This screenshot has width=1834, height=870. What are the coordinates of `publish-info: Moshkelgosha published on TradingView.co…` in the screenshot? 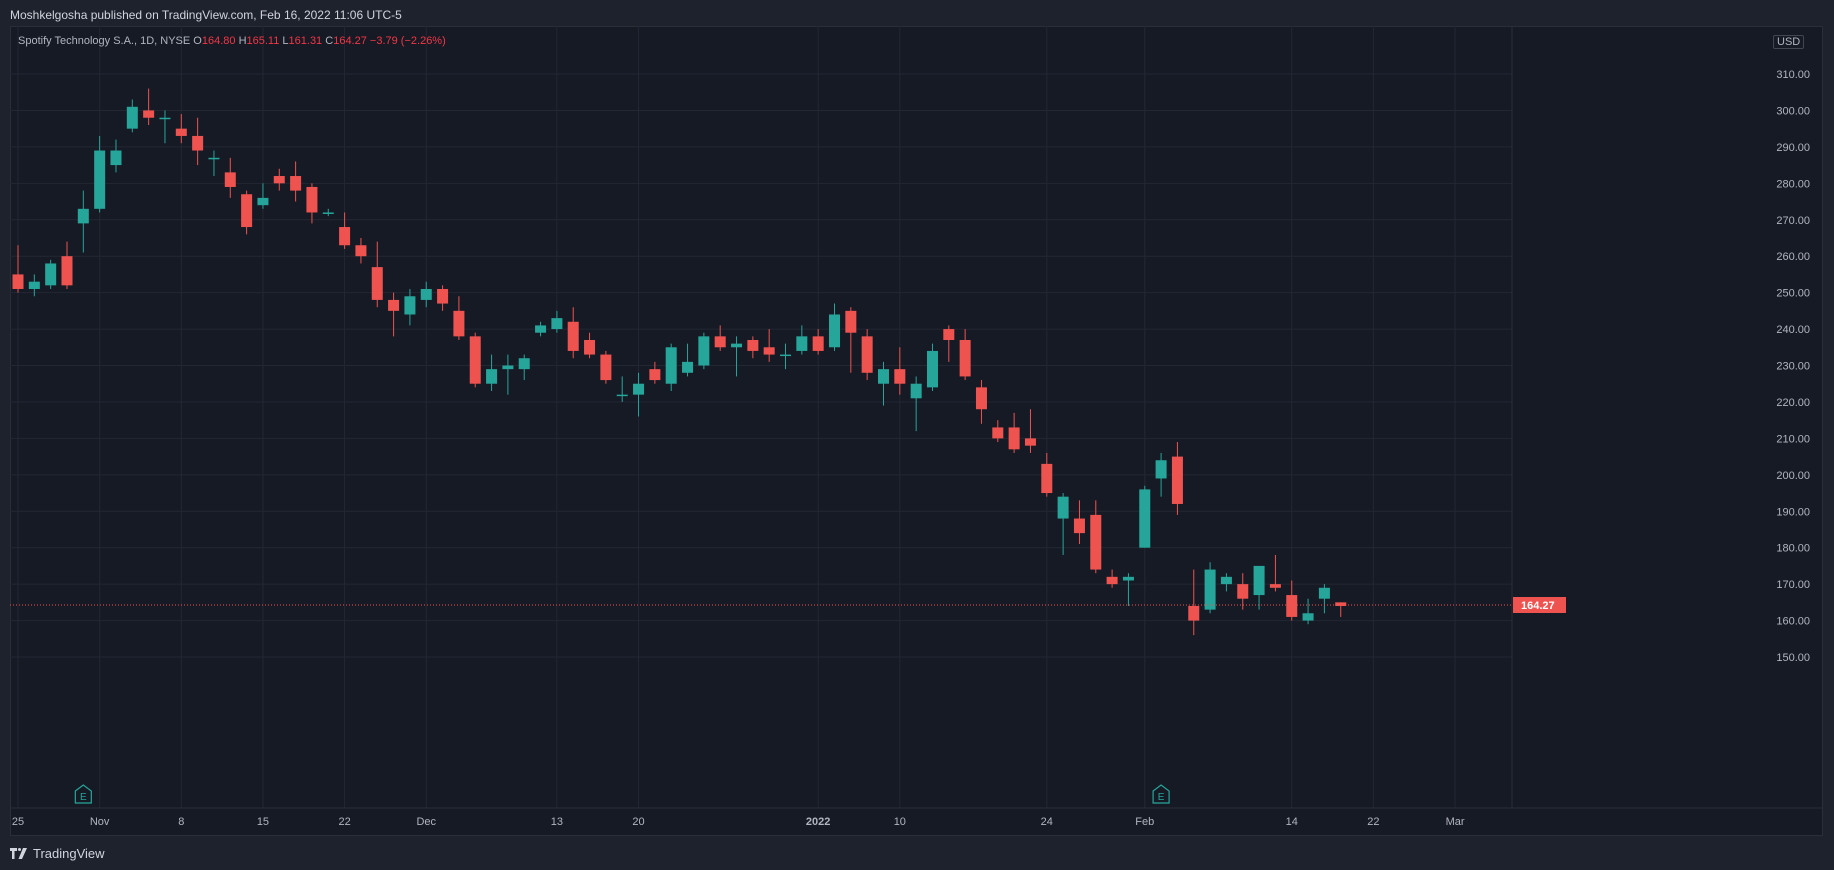 It's located at (206, 15).